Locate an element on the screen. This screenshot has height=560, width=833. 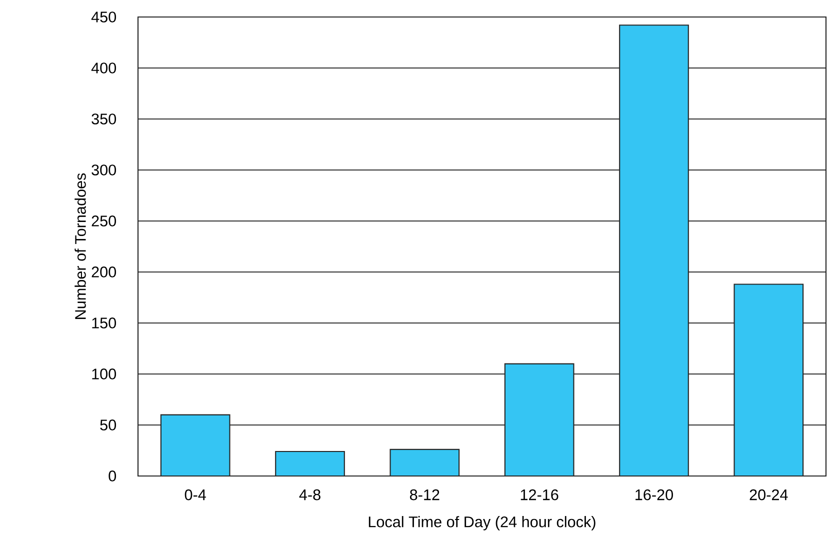
x-tick-label: 16-20 is located at coordinates (654, 494).